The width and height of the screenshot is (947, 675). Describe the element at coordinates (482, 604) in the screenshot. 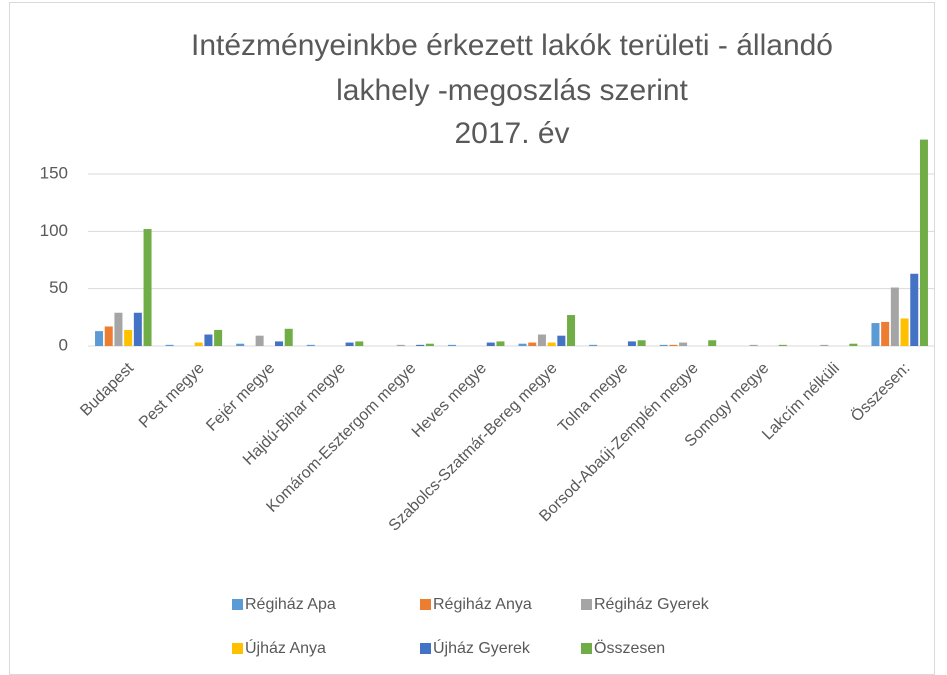

I see `legend-label: Régiház Anya` at that location.